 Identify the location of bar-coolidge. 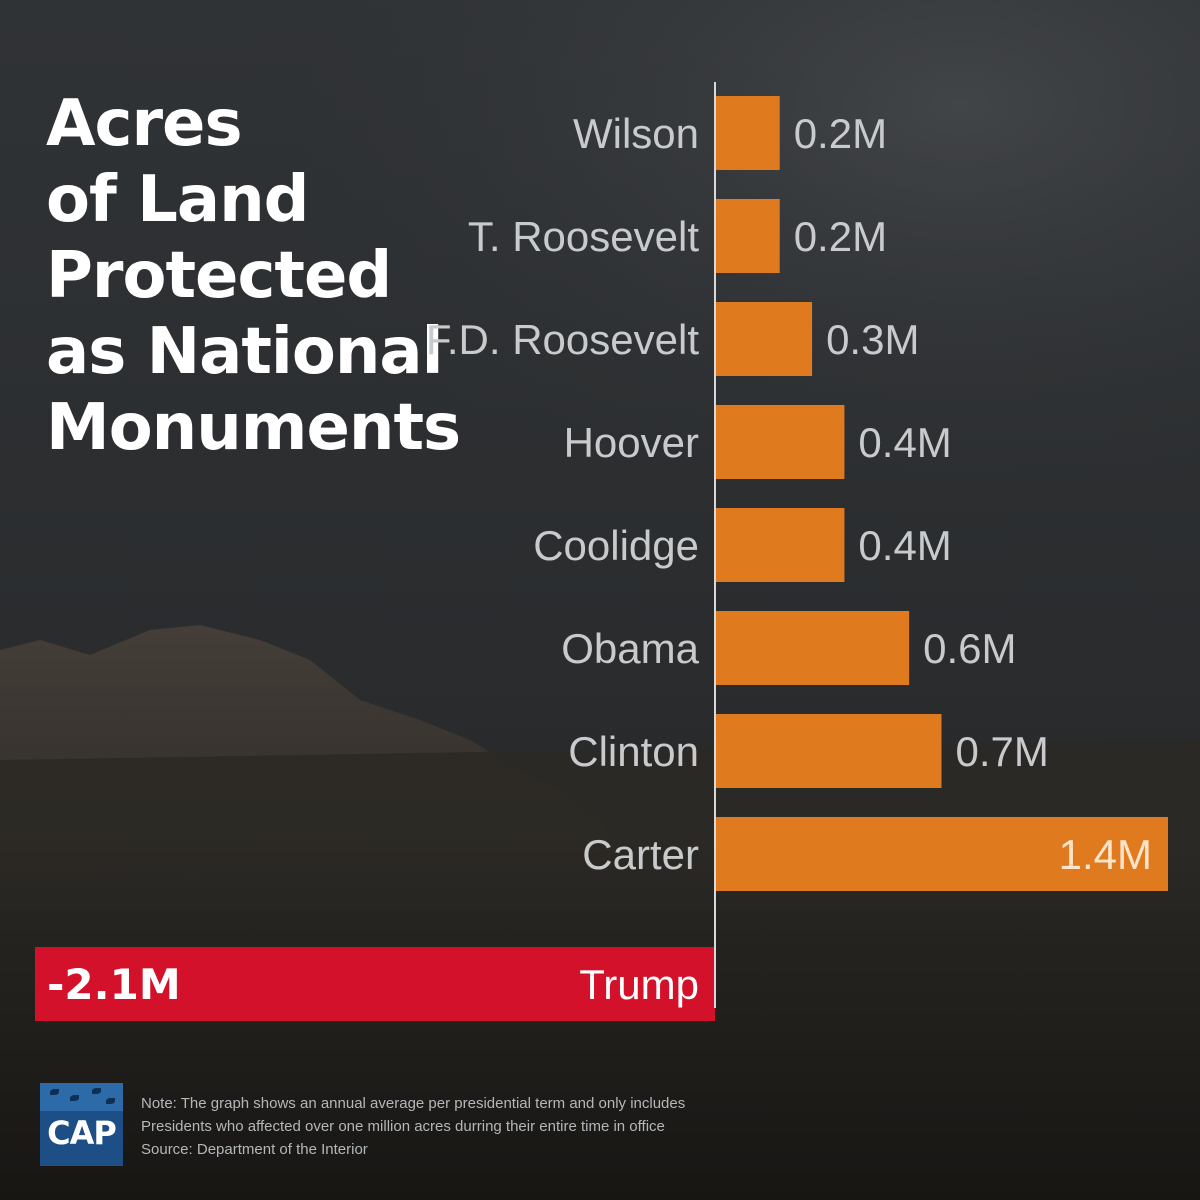
(780, 545).